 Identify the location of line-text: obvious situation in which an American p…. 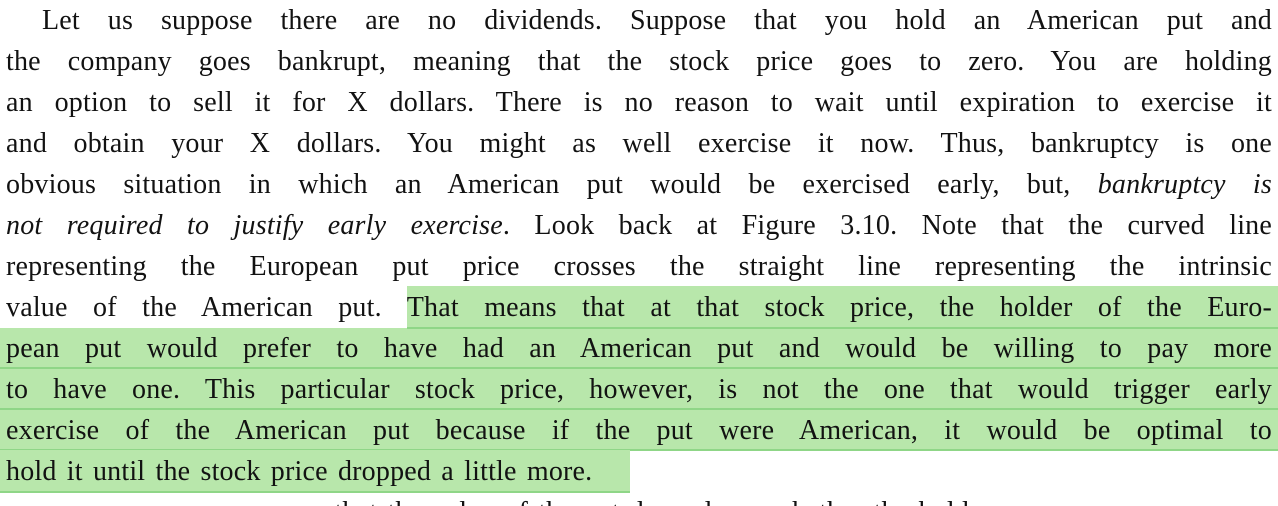
(552, 184).